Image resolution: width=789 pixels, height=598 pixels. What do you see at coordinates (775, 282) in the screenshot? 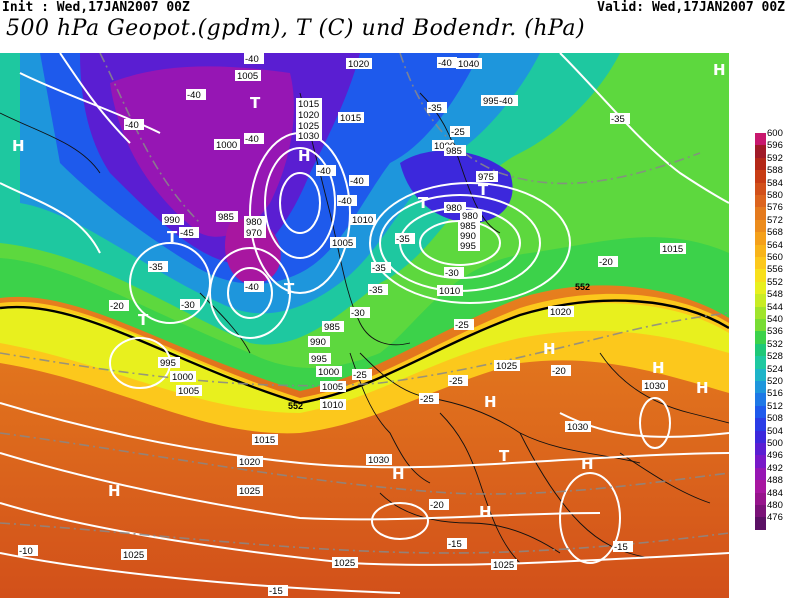
I see `legend-label: 552` at bounding box center [775, 282].